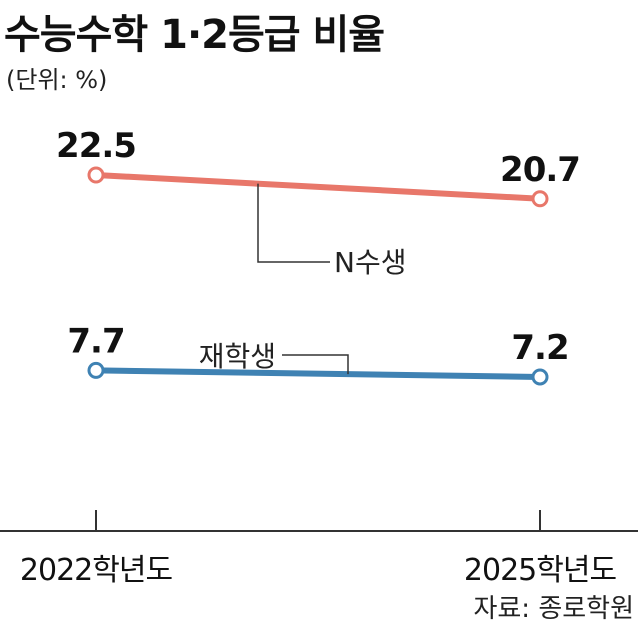  Describe the element at coordinates (553, 609) in the screenshot. I see `source-label: 자료: 종로학원` at that location.